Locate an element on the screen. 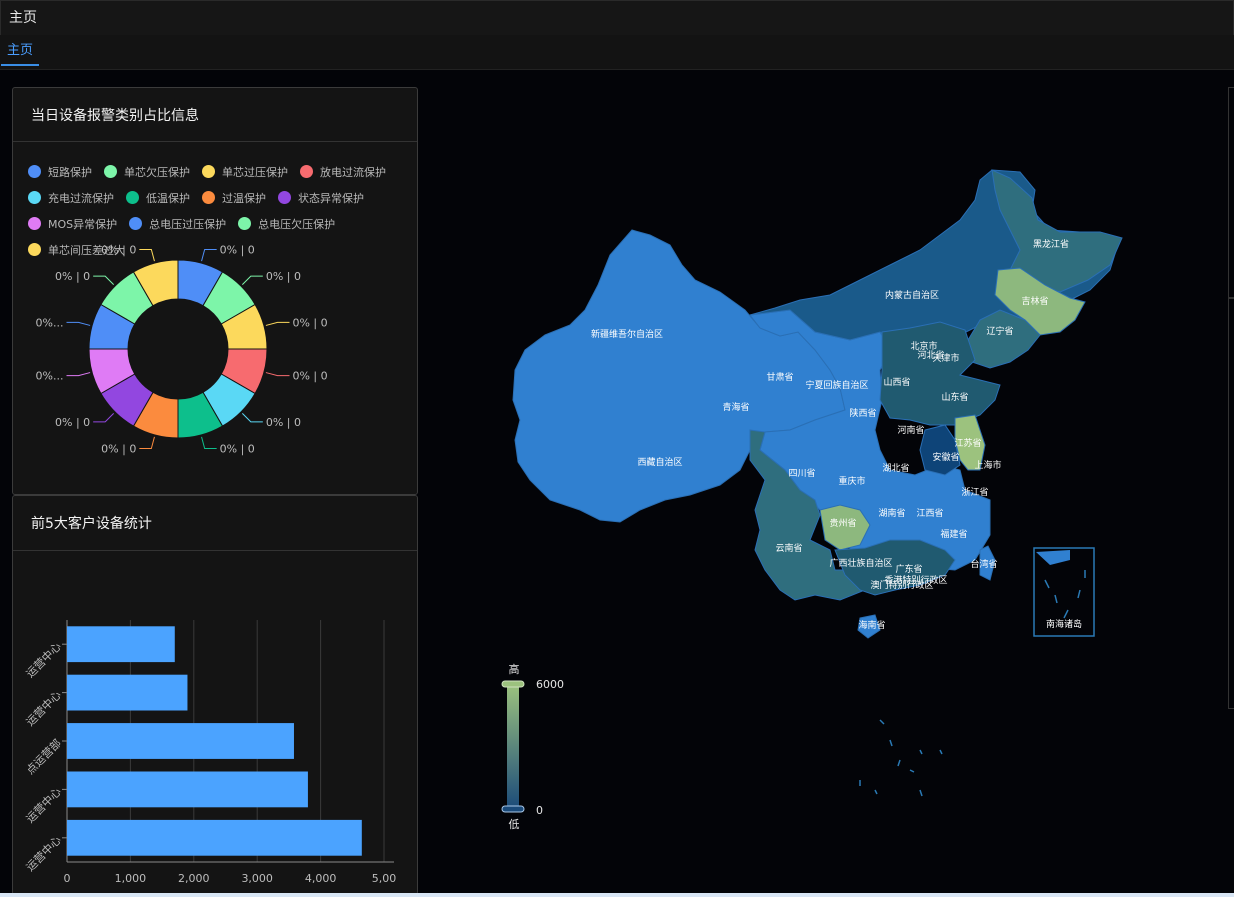 The image size is (1234, 897). right-panel-edge-top is located at coordinates (1231, 193).